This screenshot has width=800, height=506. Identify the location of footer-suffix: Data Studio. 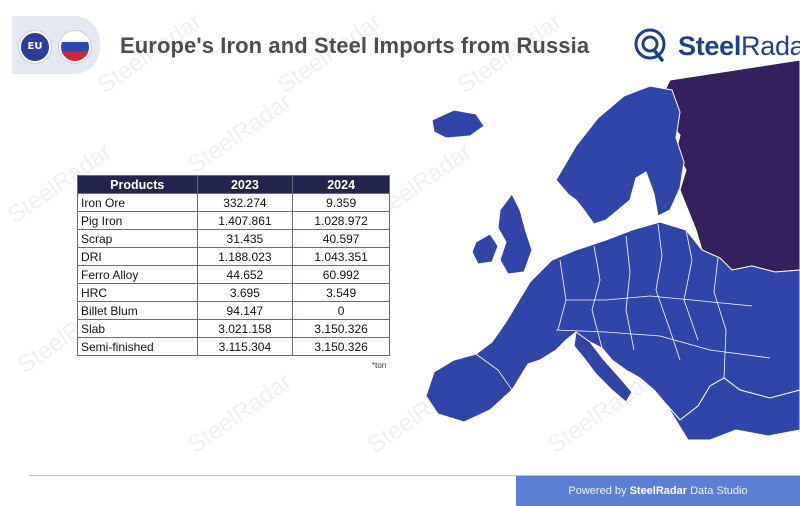
(717, 491).